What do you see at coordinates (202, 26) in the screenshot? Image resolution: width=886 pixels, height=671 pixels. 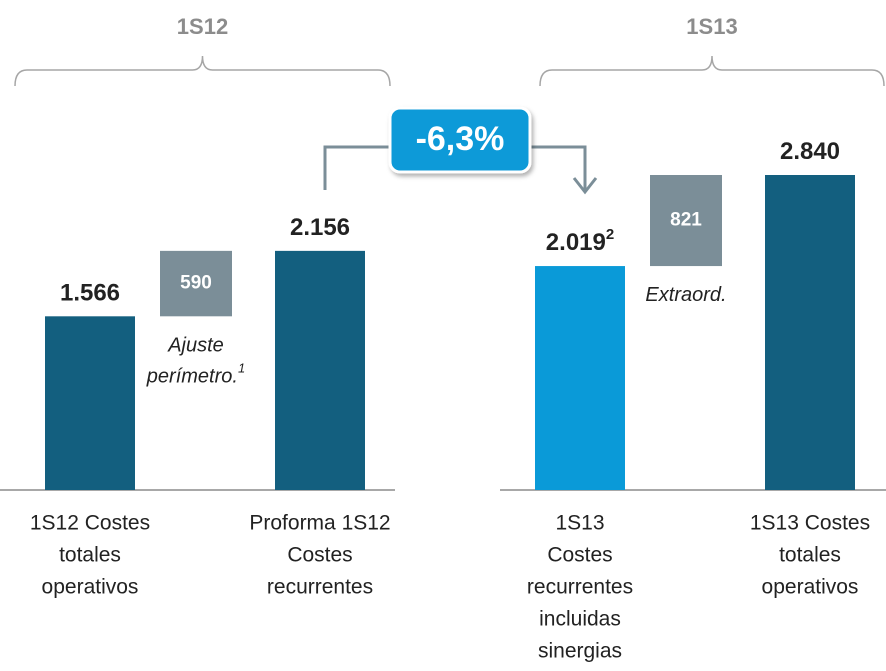 I see `group-label: 1S12` at bounding box center [202, 26].